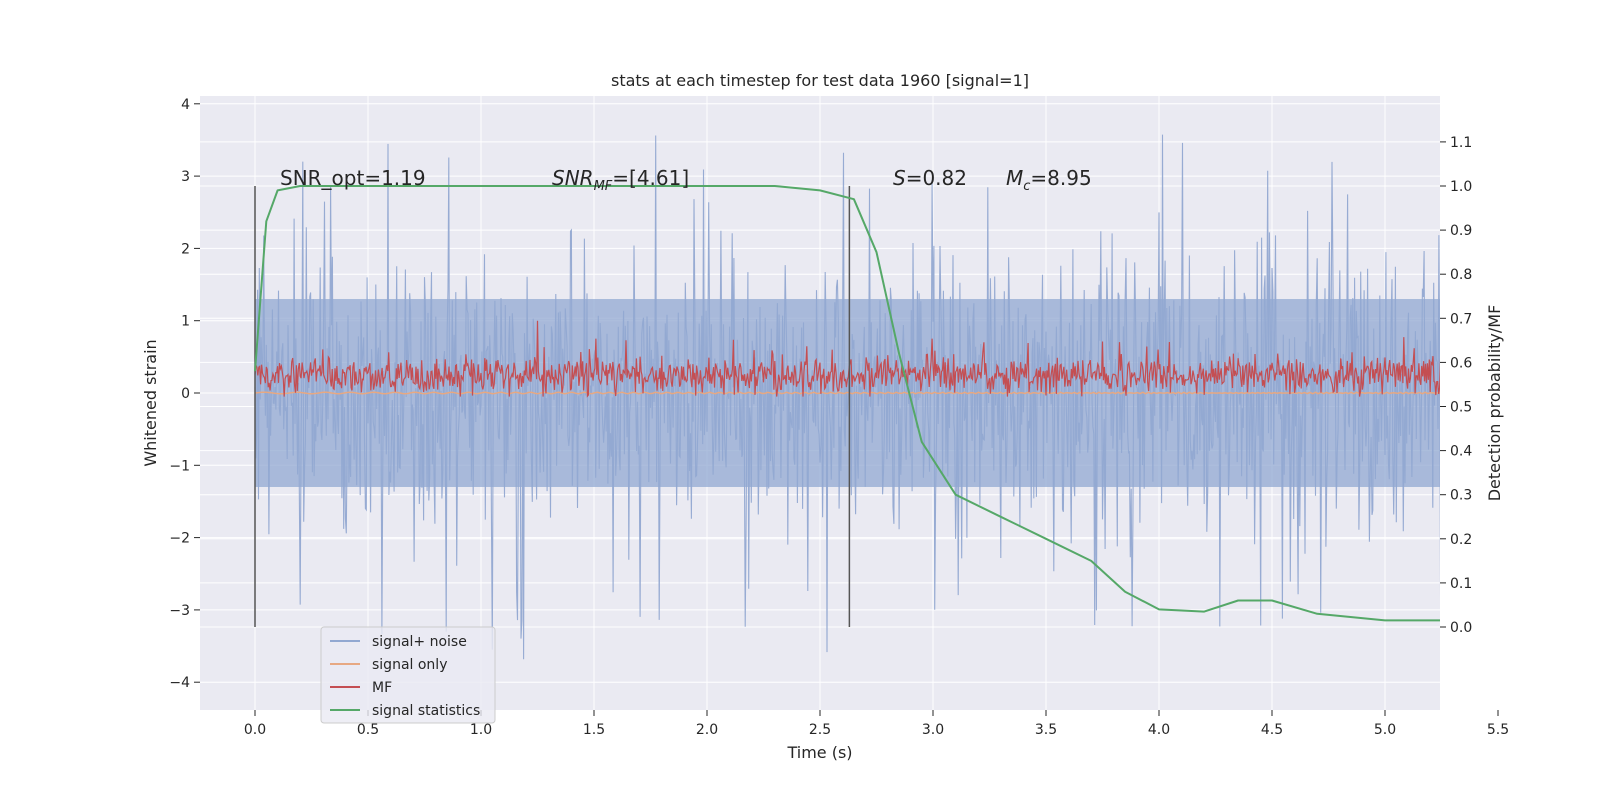  Describe the element at coordinates (1456, 385) in the screenshot. I see `right-axis-ticks: 1.1 1.0 0.9 0.8 0.7 0.6 0.5 0.4 0.3 0.2 0.1 0.0` at that location.